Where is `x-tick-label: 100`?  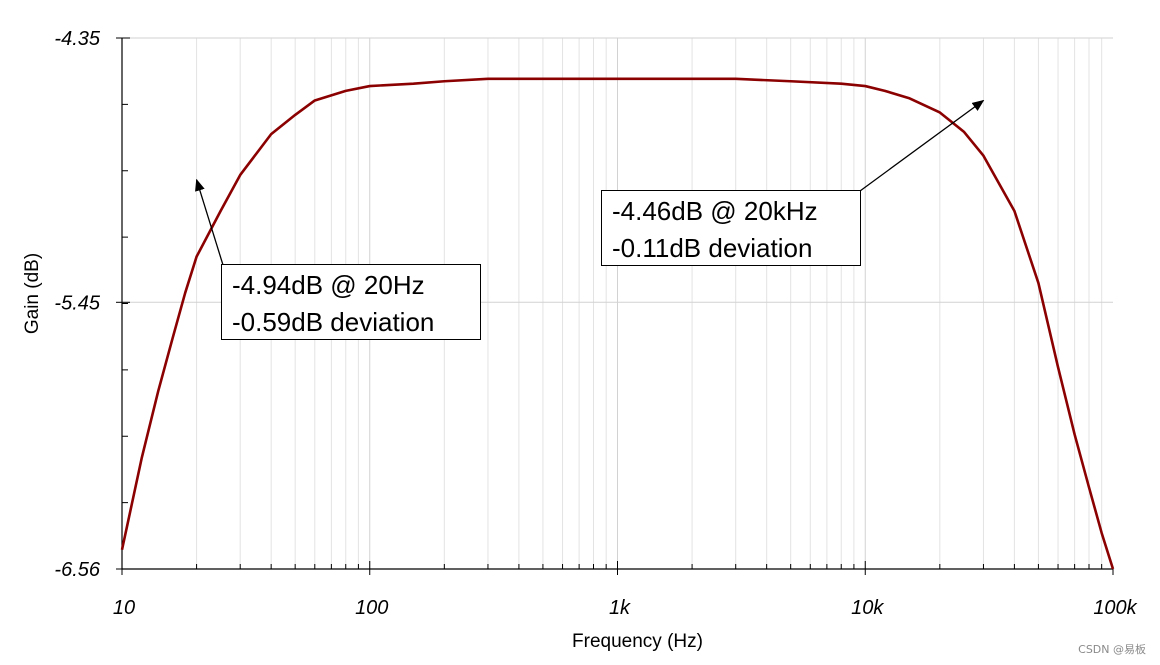 x-tick-label: 100 is located at coordinates (371, 608).